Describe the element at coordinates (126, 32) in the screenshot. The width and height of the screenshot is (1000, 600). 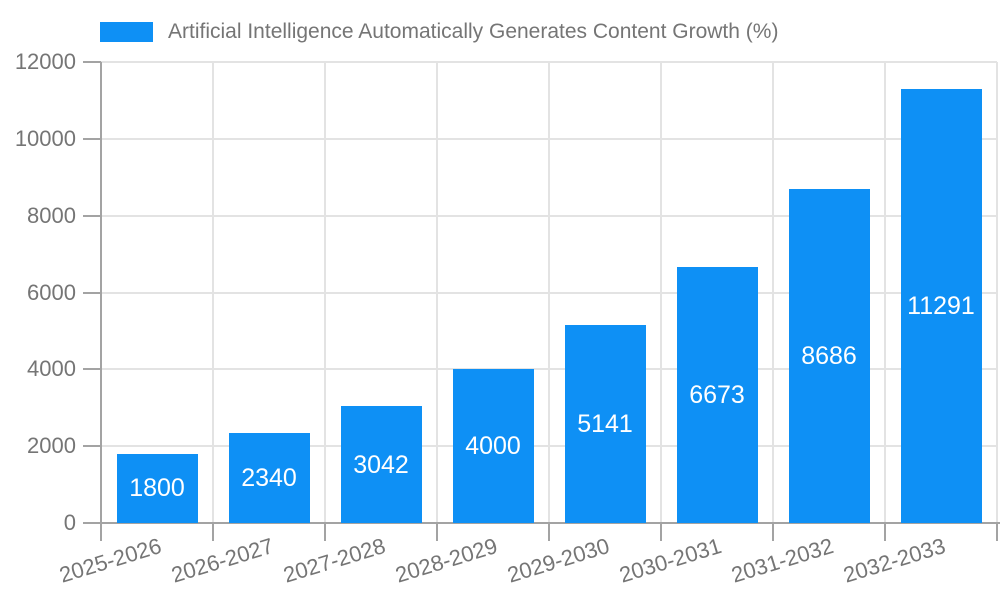
I see `legend-swatch-icon` at that location.